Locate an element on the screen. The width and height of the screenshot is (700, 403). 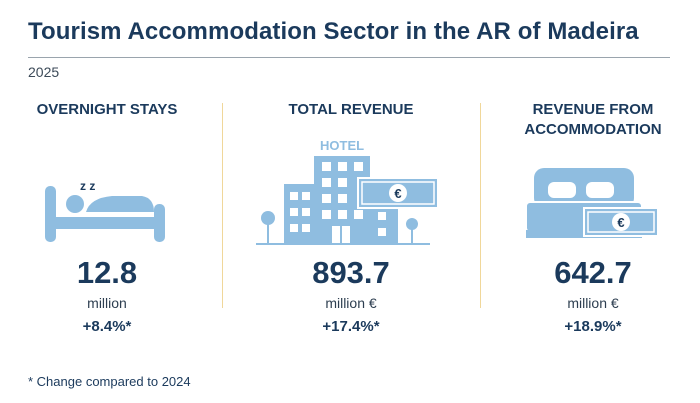
indicator-change: +18.9%* is located at coordinates (593, 326).